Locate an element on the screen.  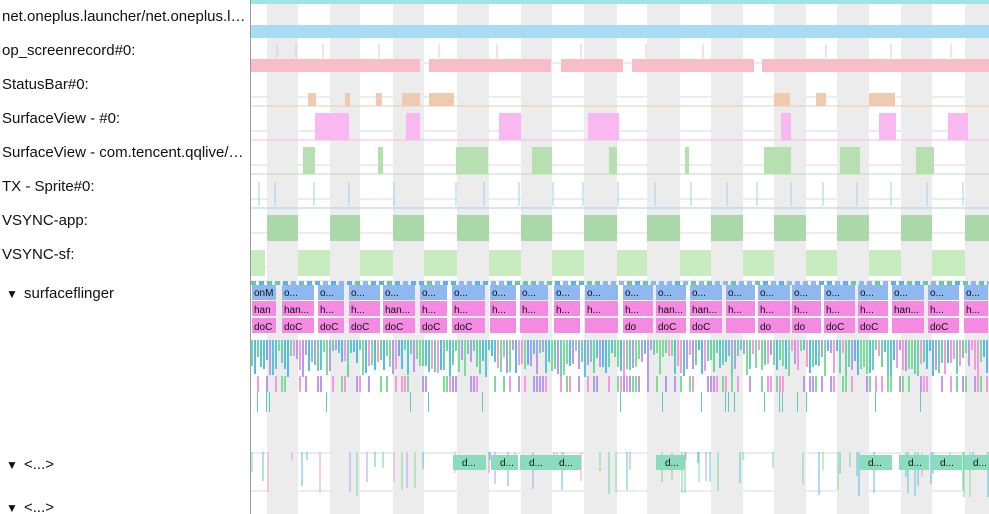
screenrecord-slice is located at coordinates (490, 65).